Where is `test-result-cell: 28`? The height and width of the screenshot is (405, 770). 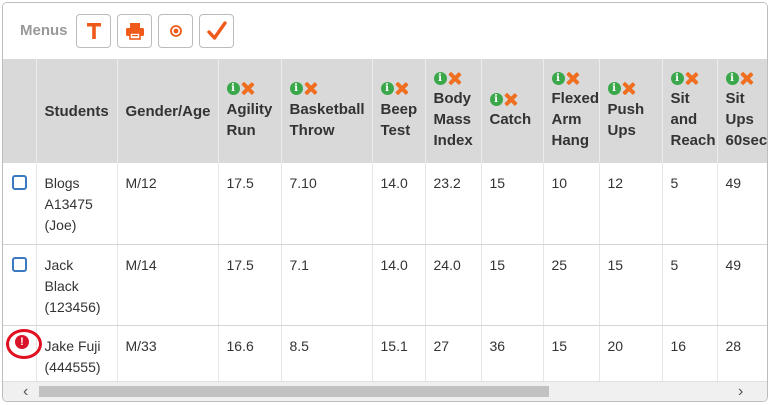
test-result-cell: 28 is located at coordinates (742, 353).